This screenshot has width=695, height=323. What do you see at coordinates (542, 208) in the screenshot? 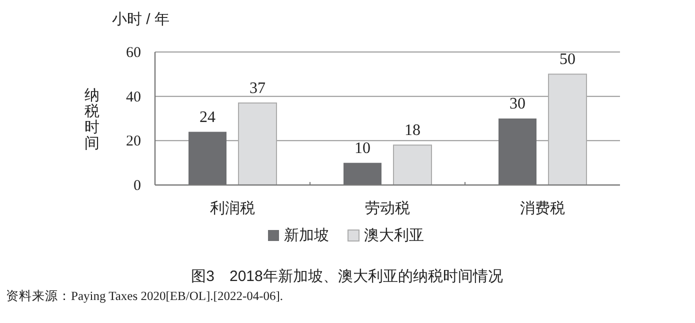
I see `x-tick-label: 消费税` at bounding box center [542, 208].